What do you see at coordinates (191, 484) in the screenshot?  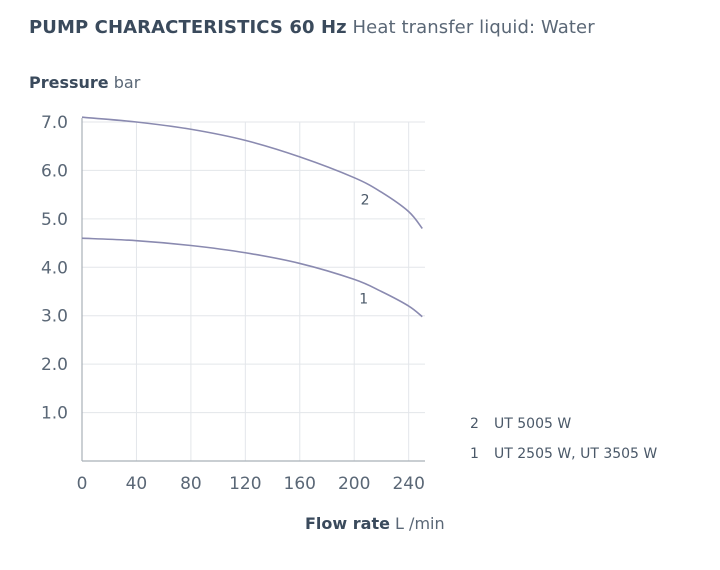 I see `x-tick-label: 80` at bounding box center [191, 484].